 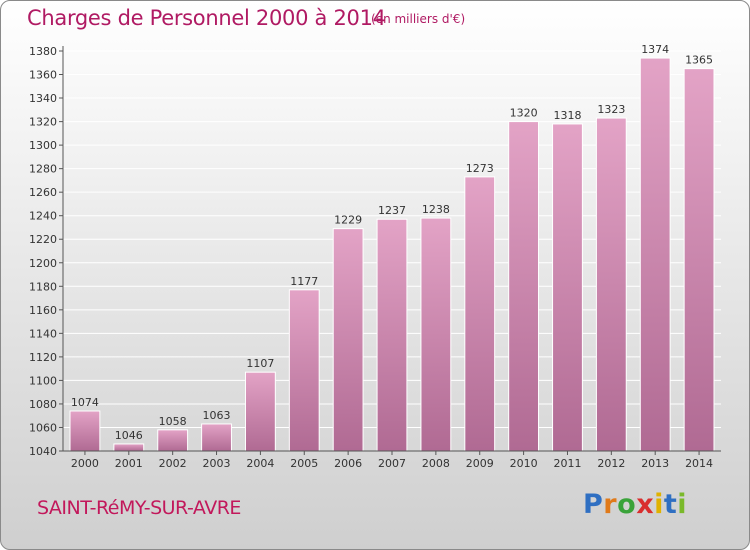 What do you see at coordinates (43, 122) in the screenshot?
I see `y-tick-label: 1320` at bounding box center [43, 122].